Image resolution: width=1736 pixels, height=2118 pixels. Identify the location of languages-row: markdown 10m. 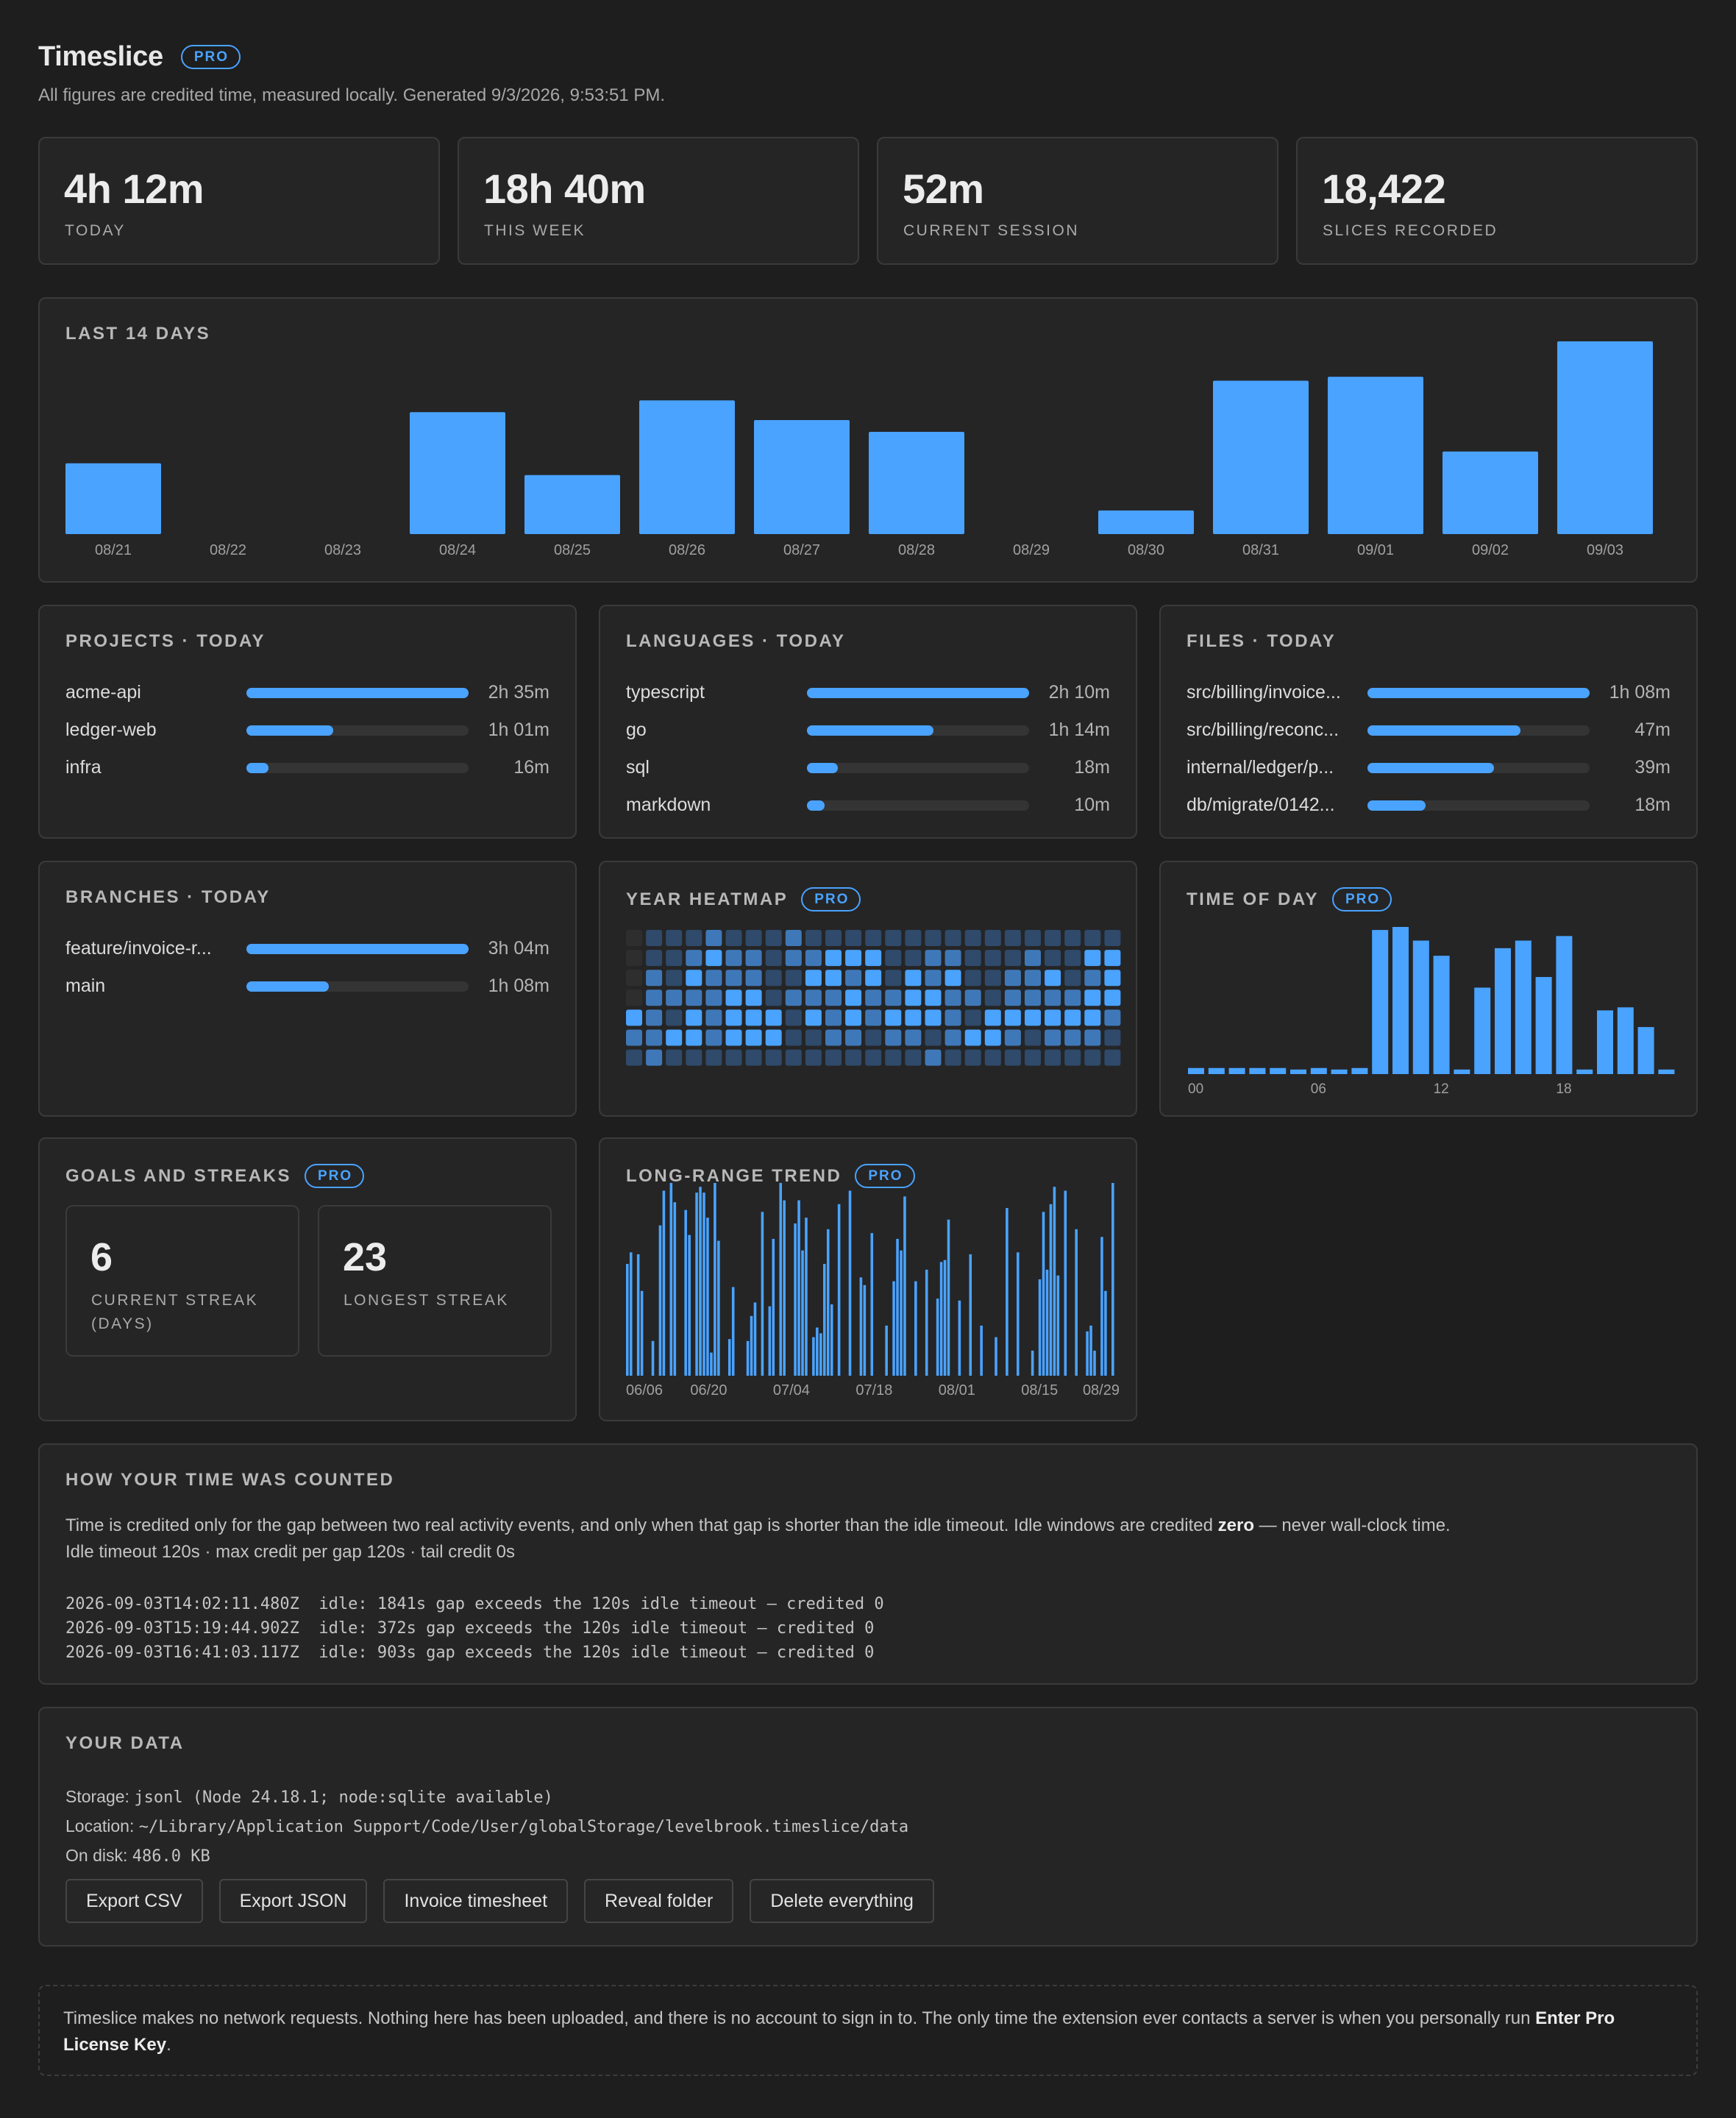
(868, 805).